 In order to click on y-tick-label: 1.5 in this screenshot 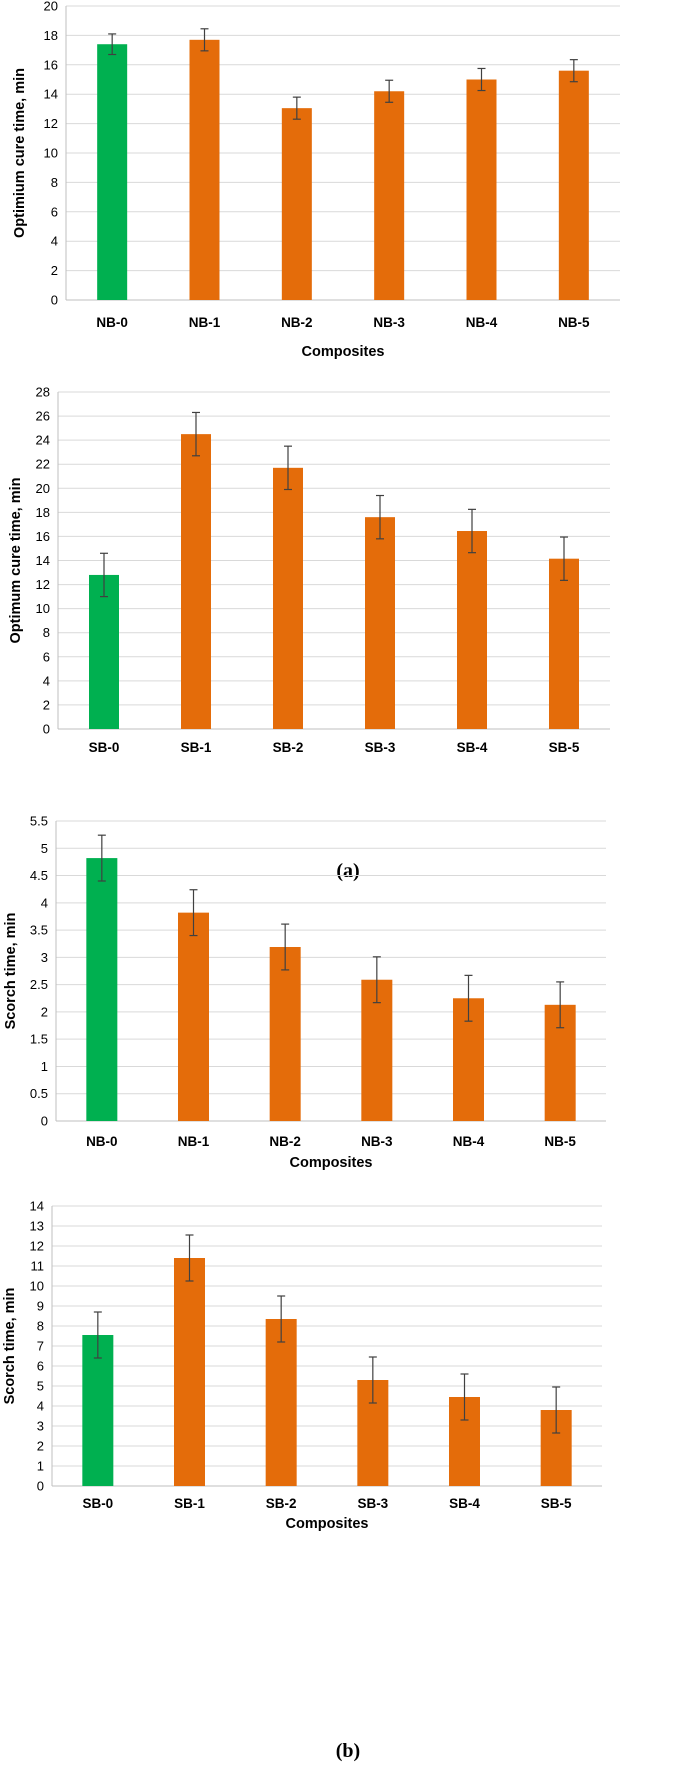, I will do `click(39, 1039)`.